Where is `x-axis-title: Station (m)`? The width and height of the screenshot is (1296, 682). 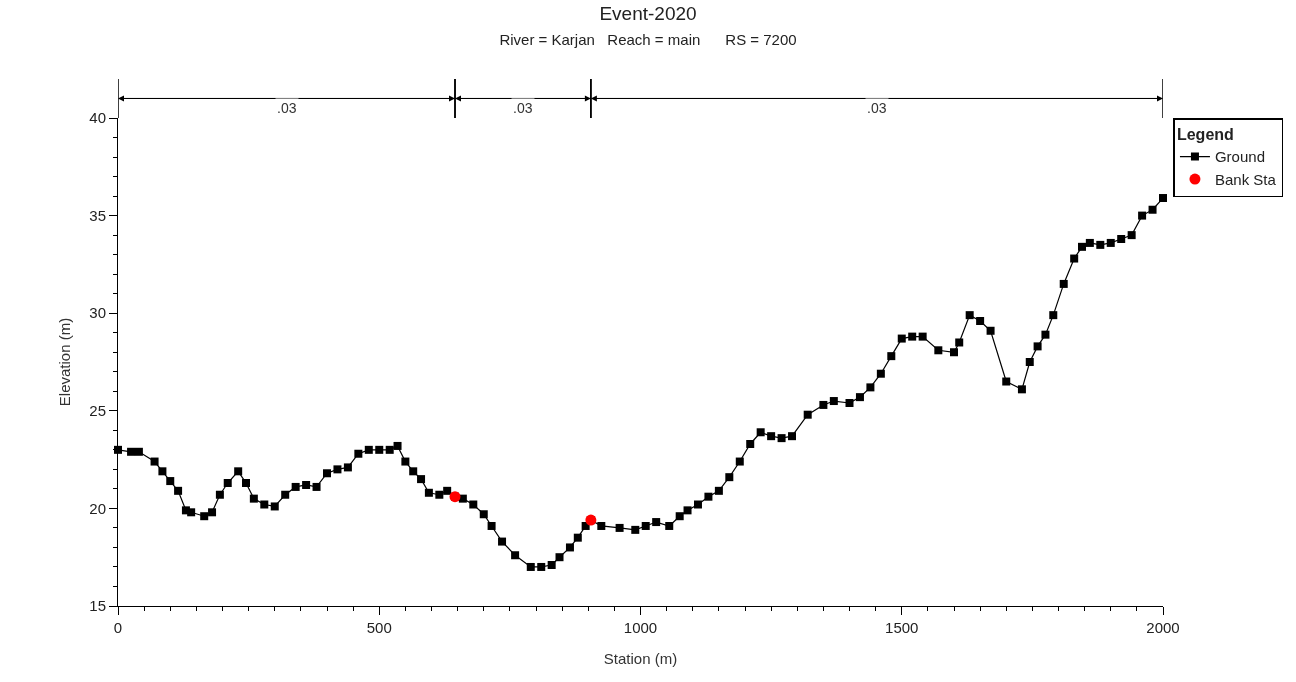
x-axis-title: Station (m) is located at coordinates (640, 658).